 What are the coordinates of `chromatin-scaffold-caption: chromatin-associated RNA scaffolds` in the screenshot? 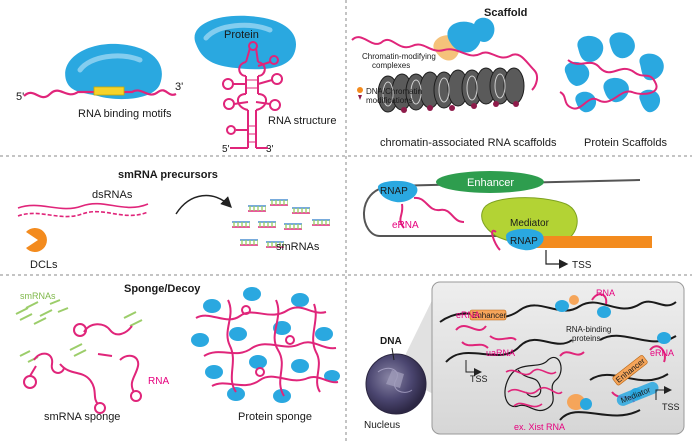 It's located at (468, 143).